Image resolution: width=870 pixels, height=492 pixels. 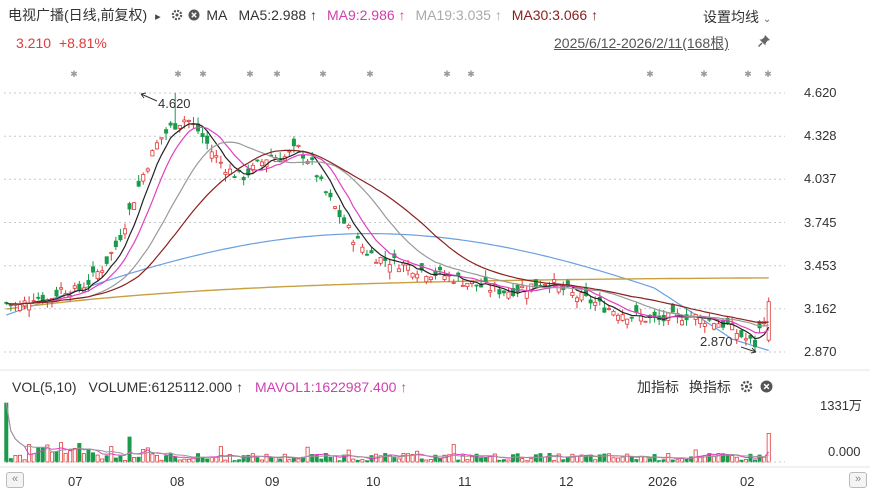 I want to click on scroll-left-button: «, so click(x=15, y=480).